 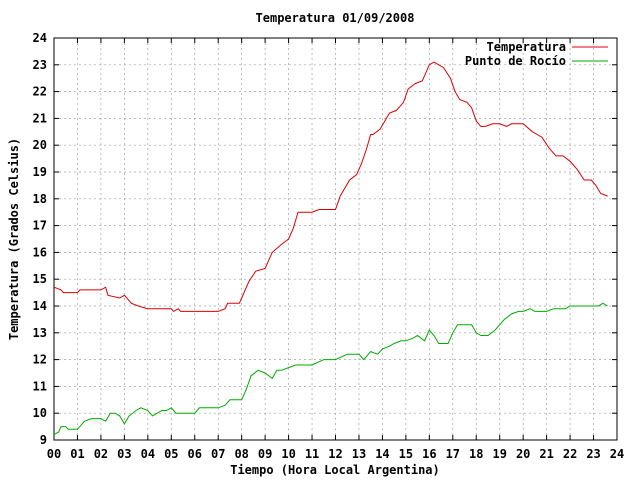 I want to click on x-tick-label: 21, so click(x=546, y=454).